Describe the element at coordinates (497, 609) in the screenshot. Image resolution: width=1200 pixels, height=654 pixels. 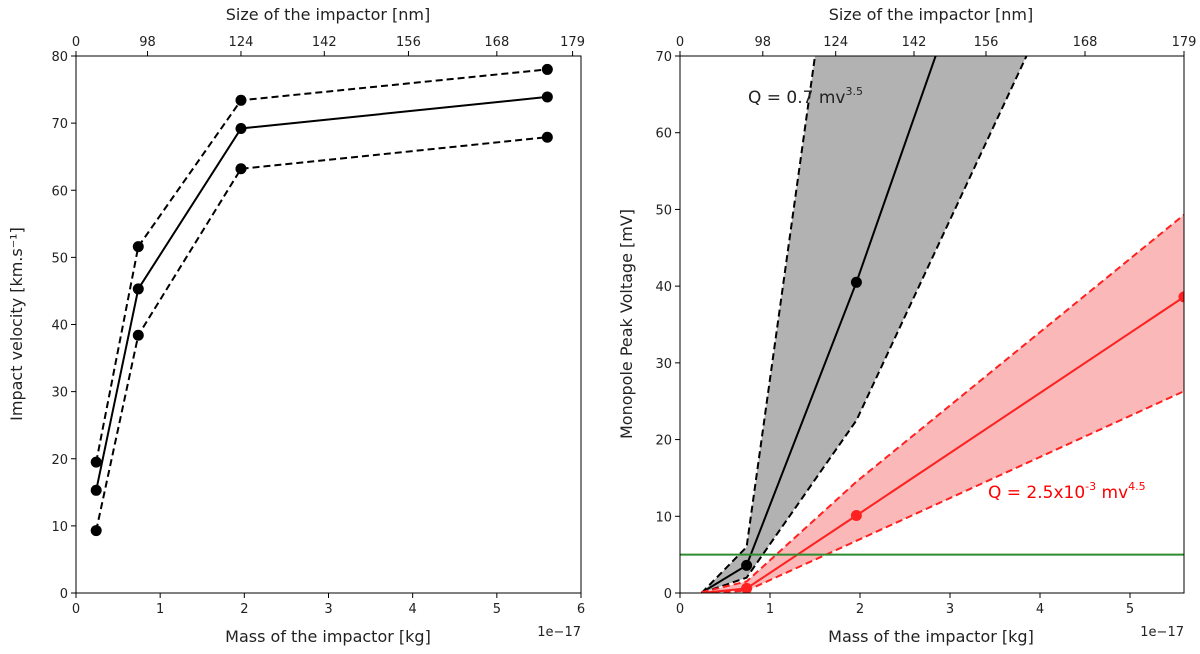
I see `left-x-tick-label: 5` at that location.